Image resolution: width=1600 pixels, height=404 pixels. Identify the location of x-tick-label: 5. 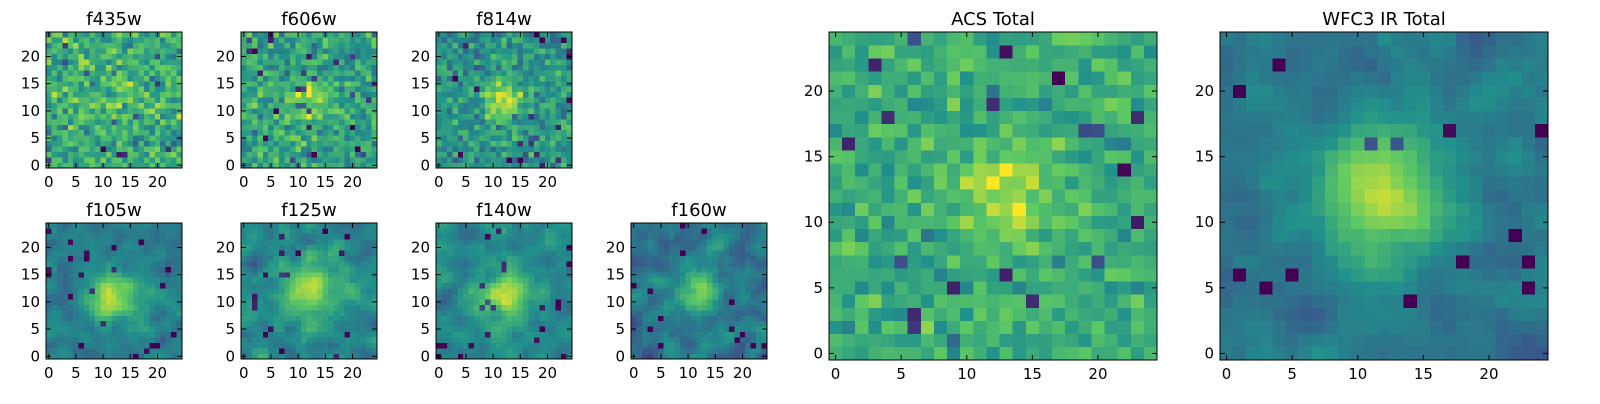
(271, 182).